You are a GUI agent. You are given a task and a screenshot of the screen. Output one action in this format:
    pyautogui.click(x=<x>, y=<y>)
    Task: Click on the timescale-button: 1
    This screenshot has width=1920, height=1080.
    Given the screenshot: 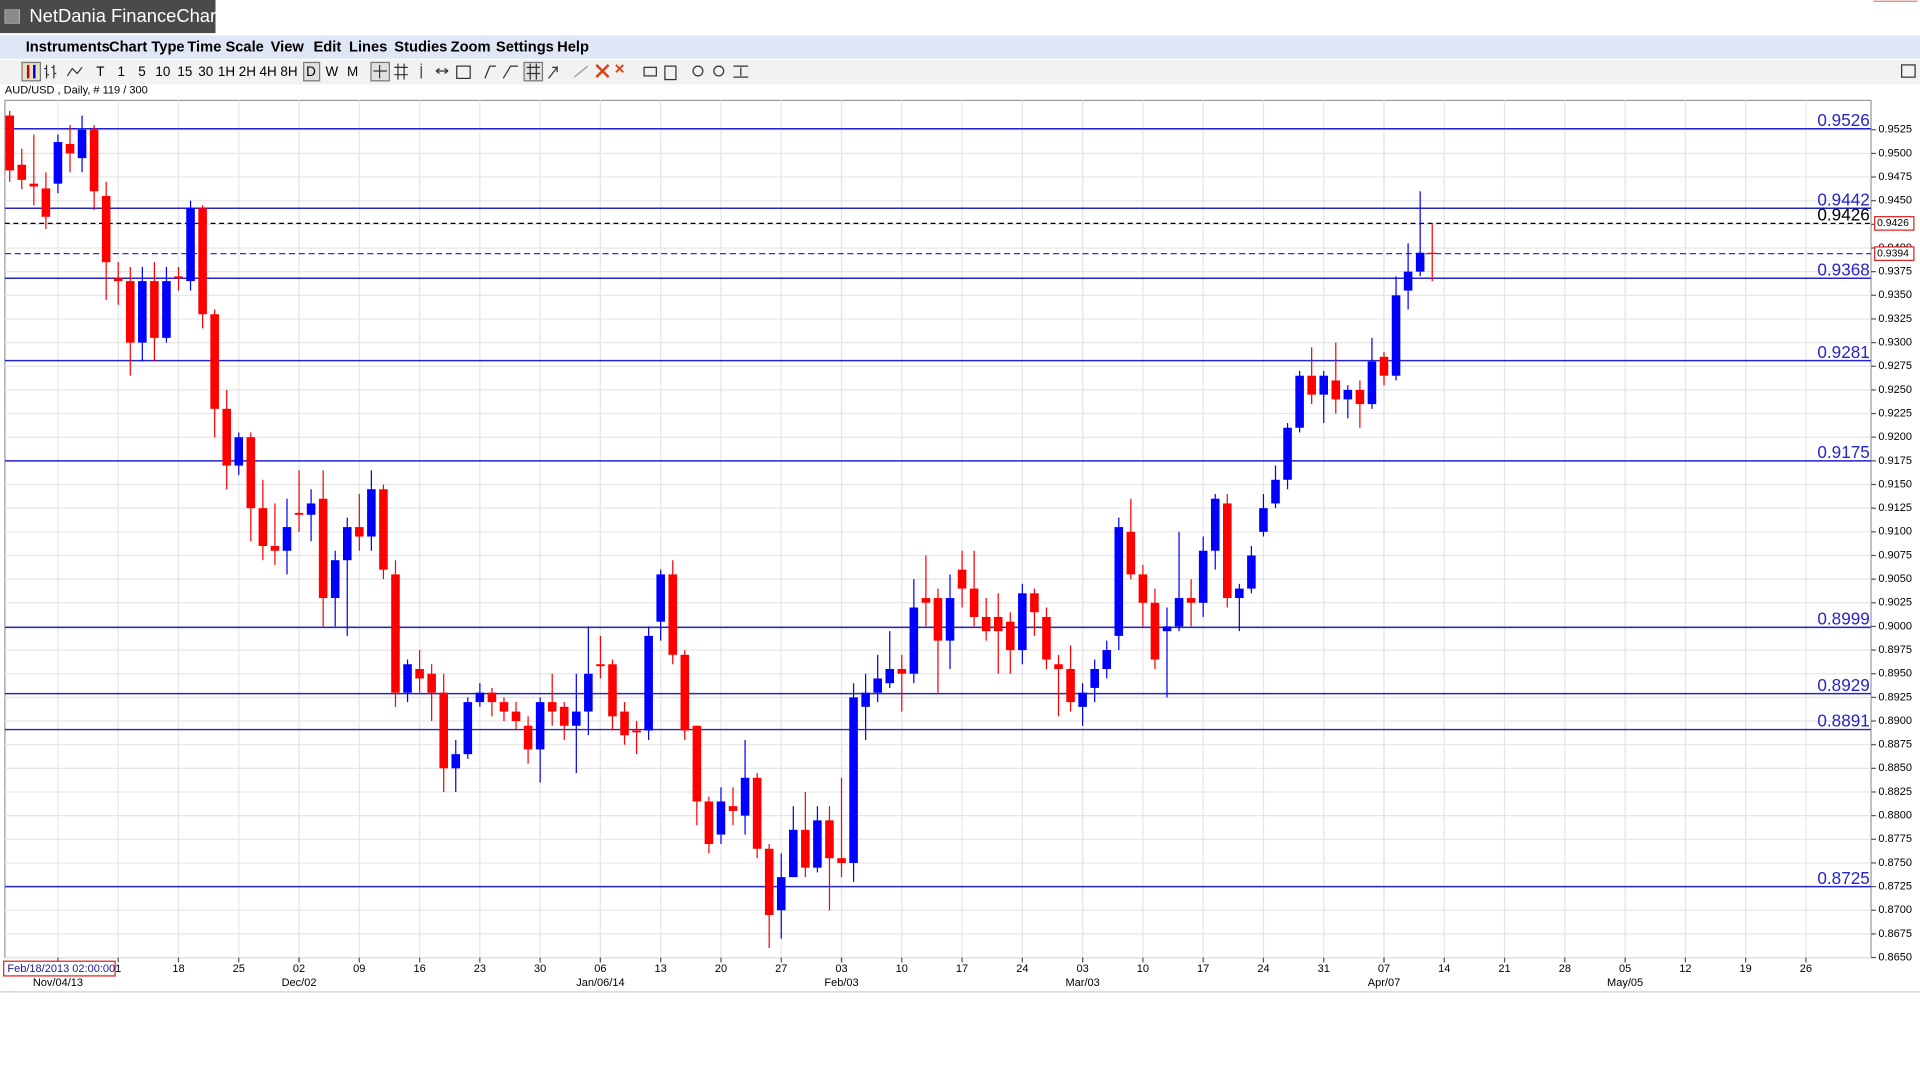 What is the action you would take?
    pyautogui.click(x=120, y=71)
    